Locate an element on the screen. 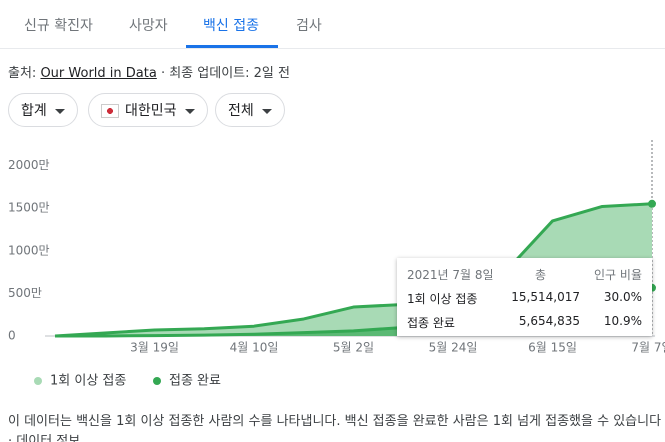  tab: 신규 확진자 is located at coordinates (58, 26).